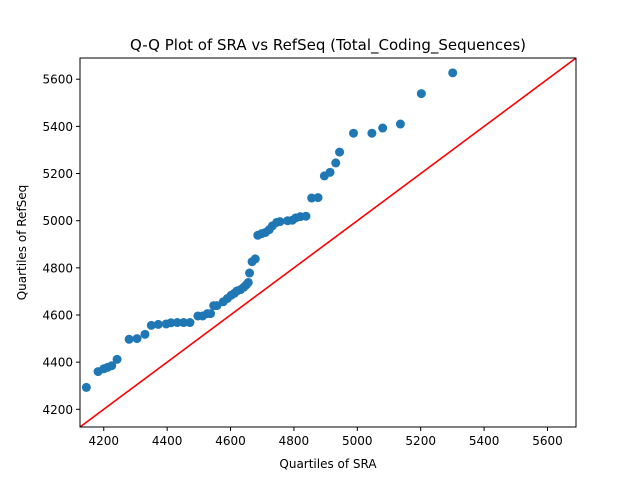 The width and height of the screenshot is (640, 480). I want to click on x-tick-label: 5000, so click(357, 441).